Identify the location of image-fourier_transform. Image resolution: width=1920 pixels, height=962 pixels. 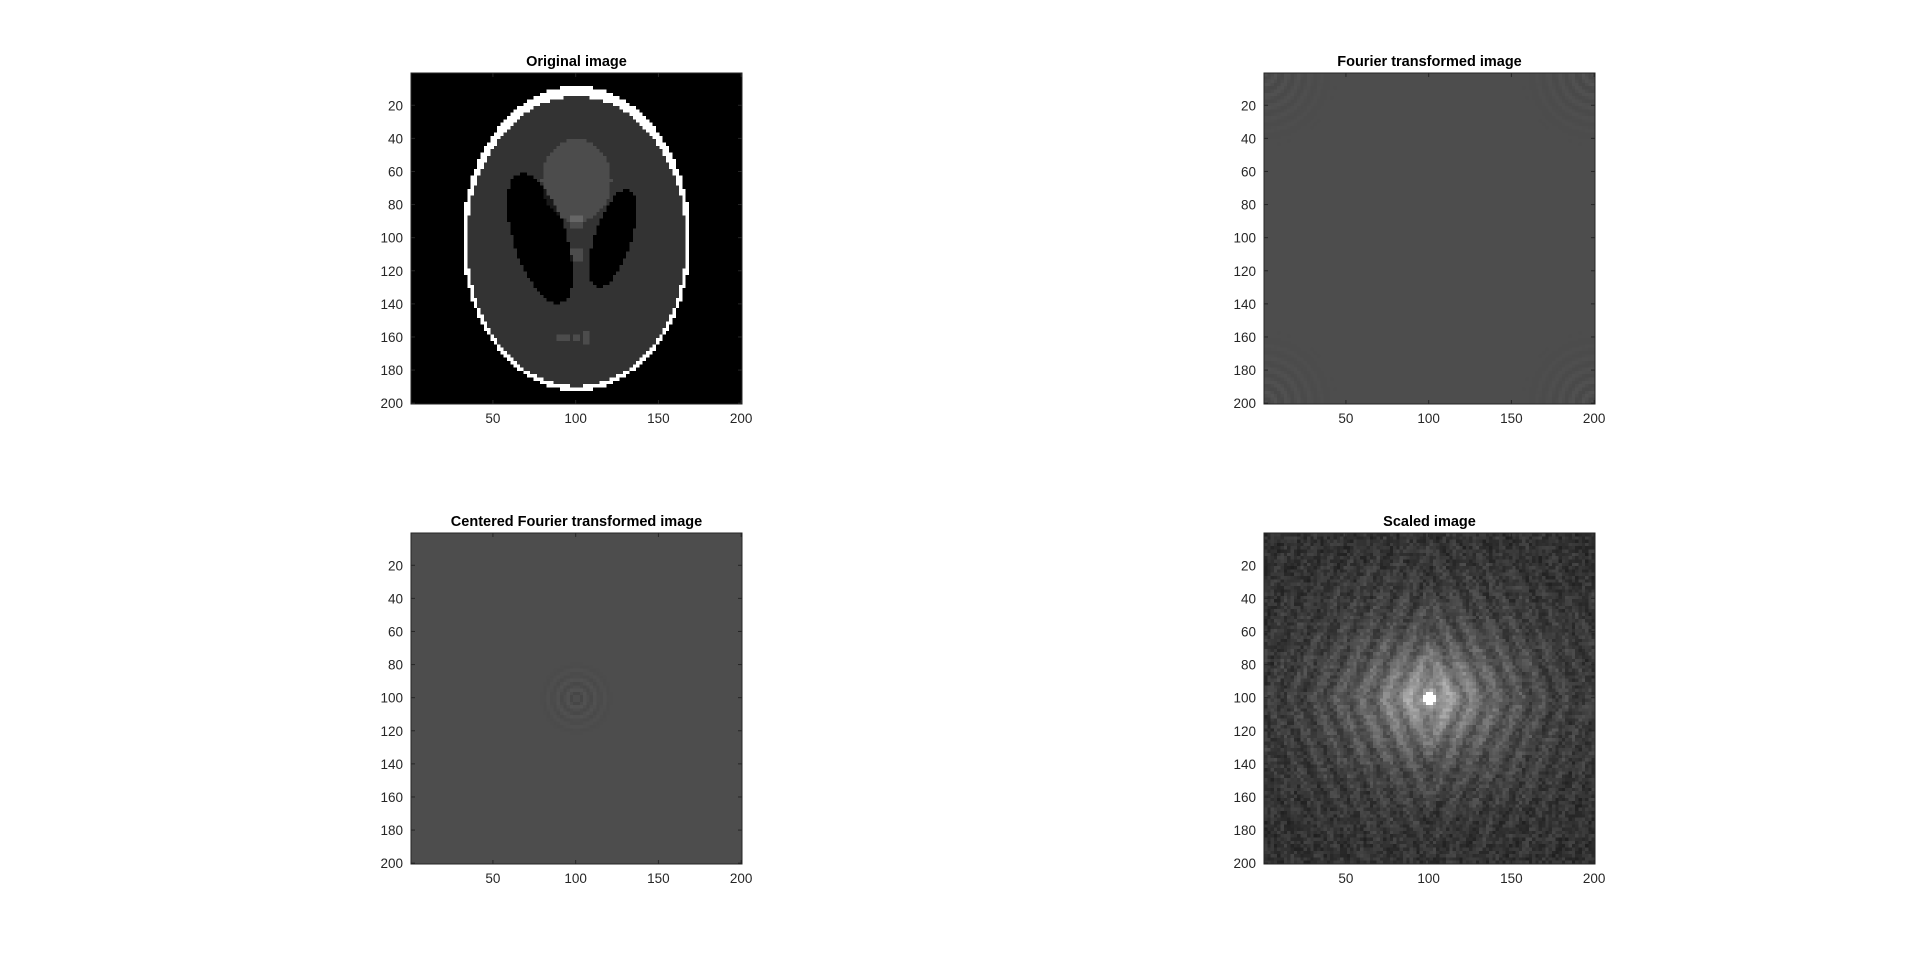
(1429, 238).